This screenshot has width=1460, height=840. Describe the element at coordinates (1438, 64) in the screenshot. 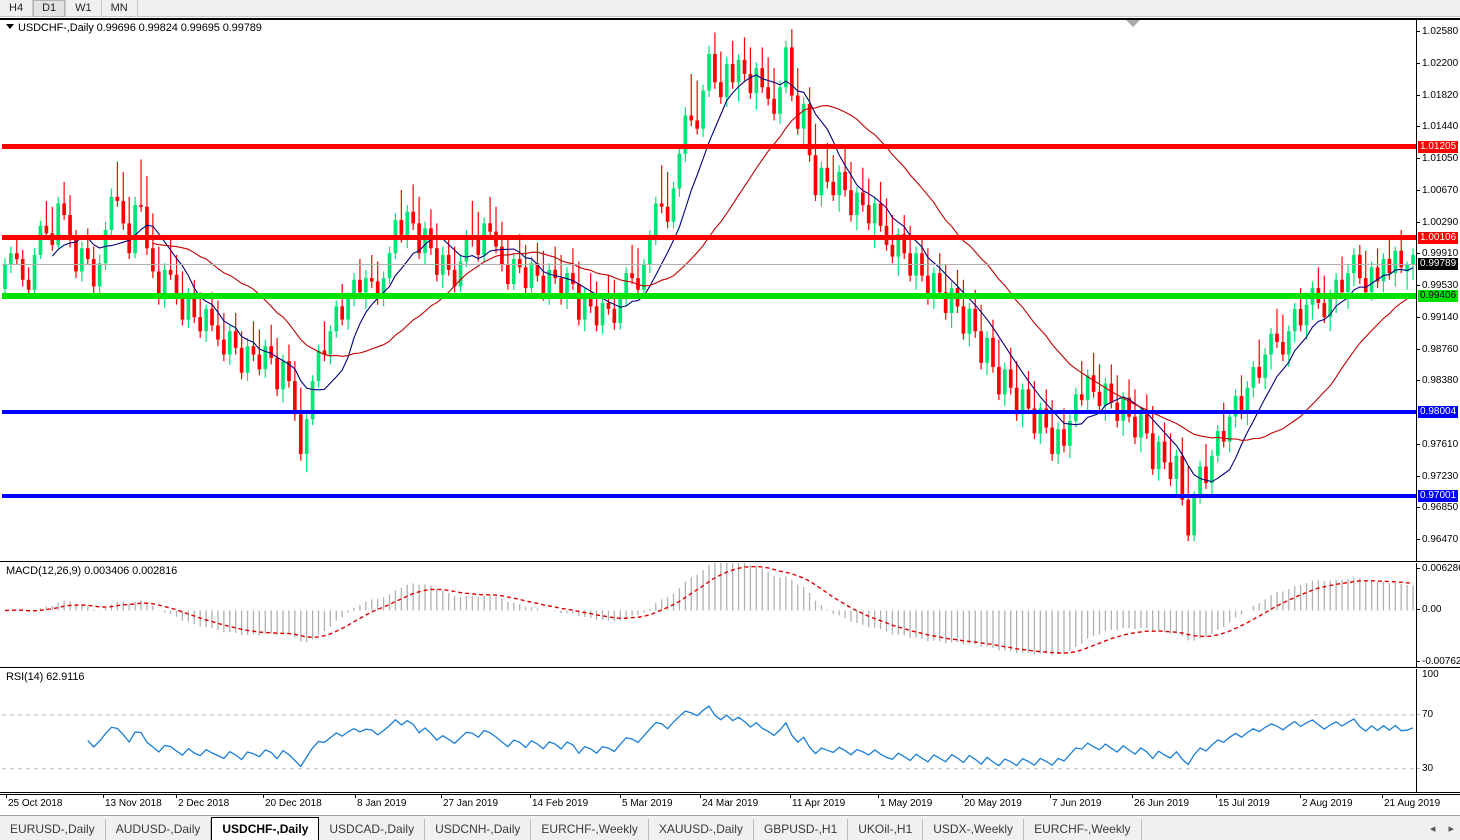

I see `price-tick: 1.02200` at that location.